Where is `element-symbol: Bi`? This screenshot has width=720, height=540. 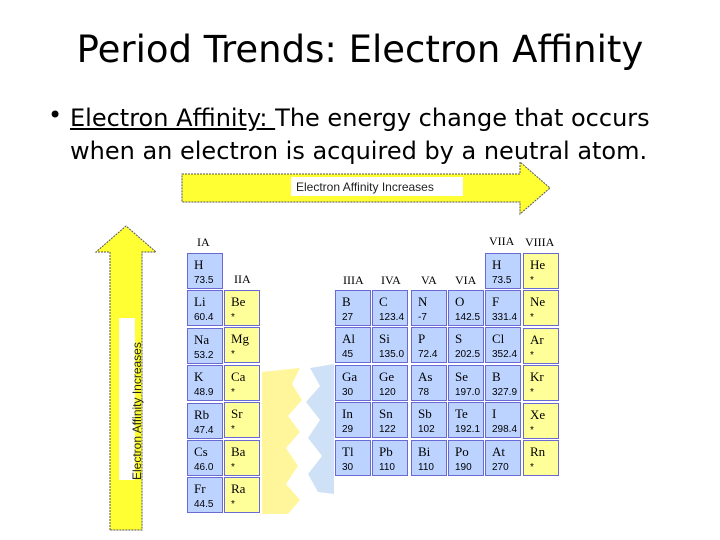
element-symbol: Bi is located at coordinates (424, 451).